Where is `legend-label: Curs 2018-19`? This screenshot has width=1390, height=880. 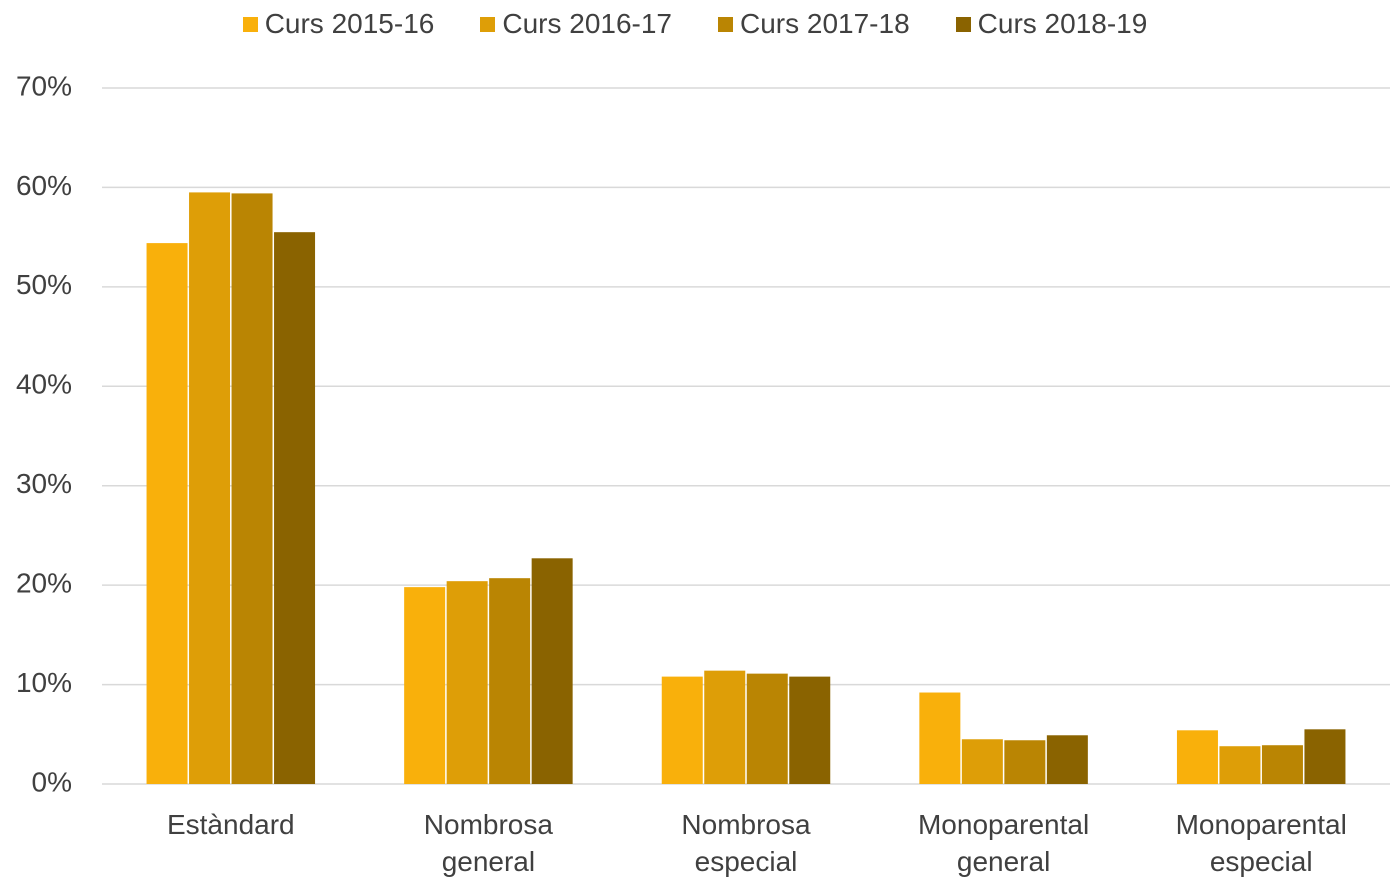
legend-label: Curs 2018-19 is located at coordinates (1062, 23).